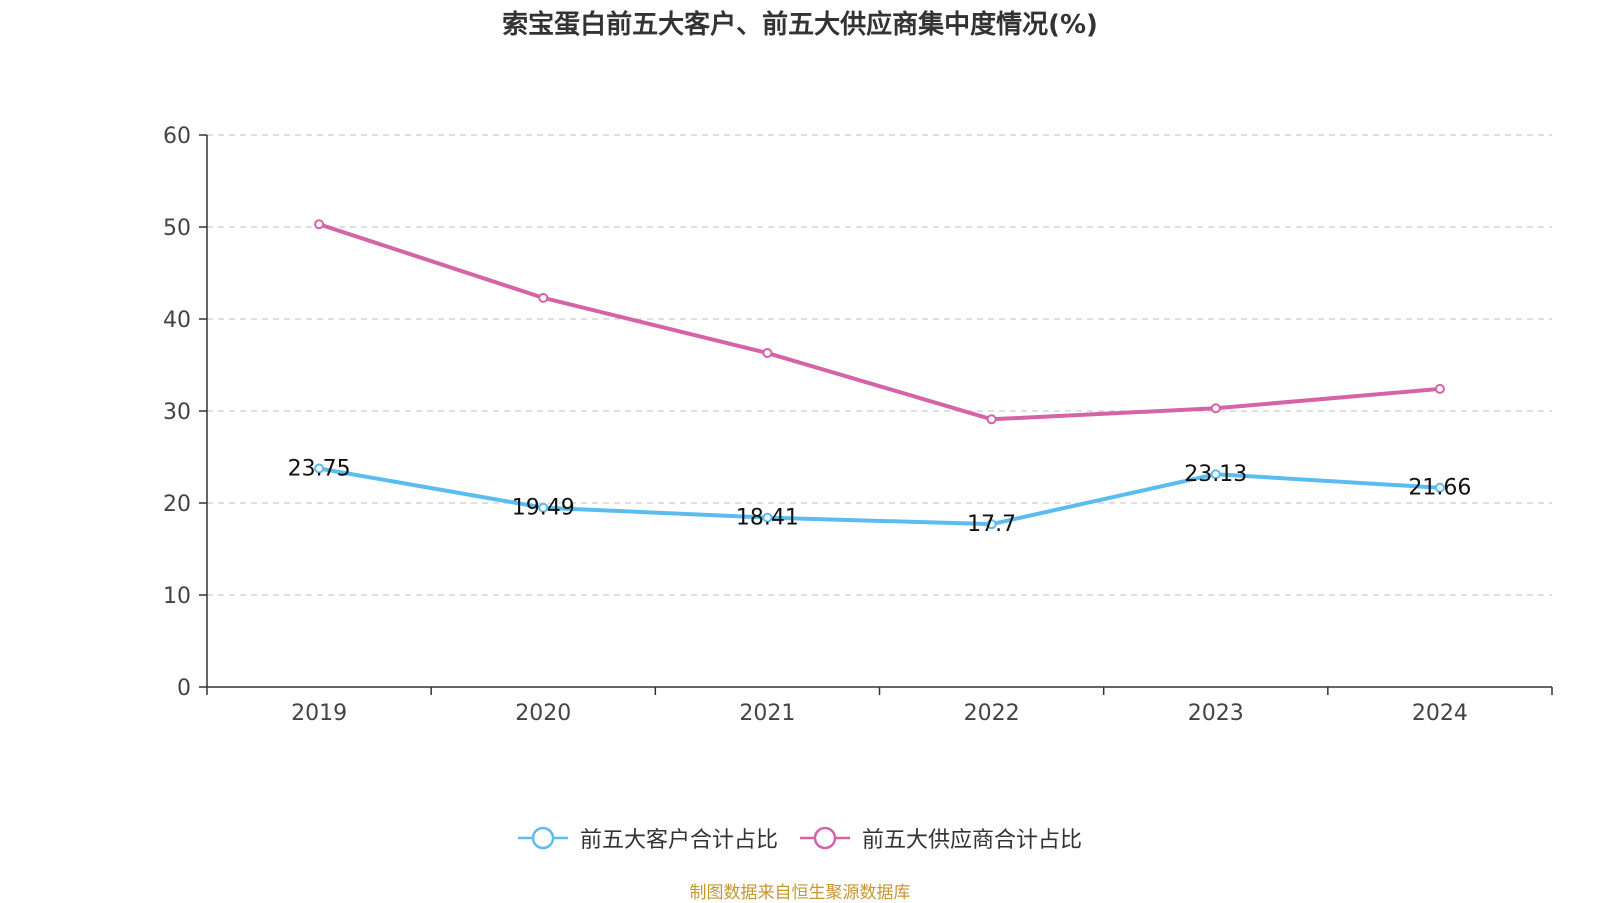 The width and height of the screenshot is (1600, 903). I want to click on data-label: 19.49, so click(543, 508).